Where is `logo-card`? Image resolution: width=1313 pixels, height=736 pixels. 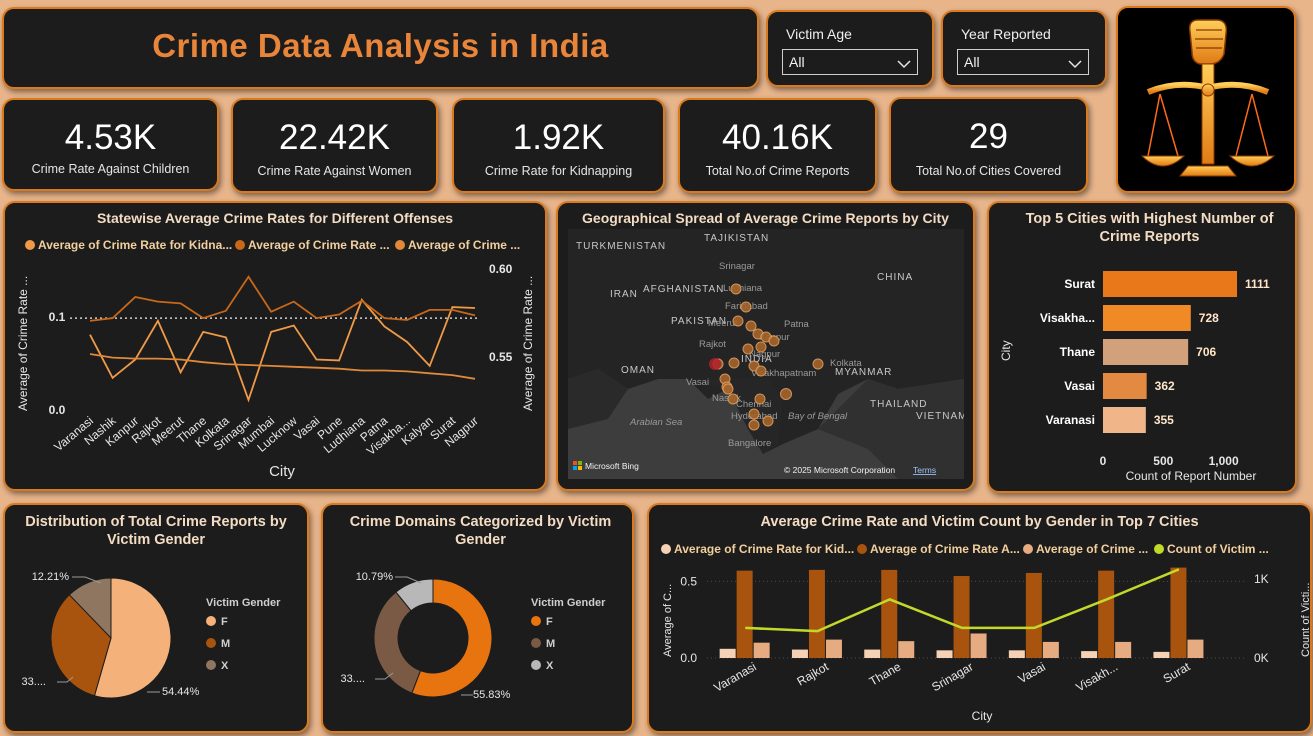 logo-card is located at coordinates (1206, 99).